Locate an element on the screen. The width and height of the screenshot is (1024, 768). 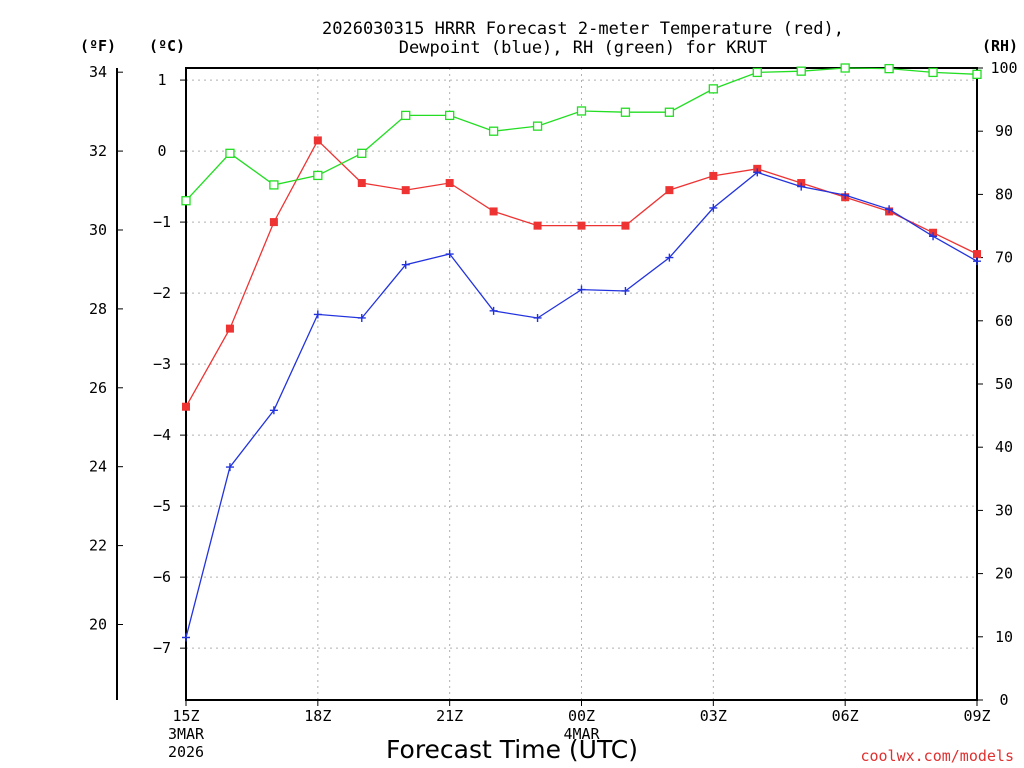
chart-title-line2: Dewpoint (blue), RH (green) for KRUT is located at coordinates (583, 48).